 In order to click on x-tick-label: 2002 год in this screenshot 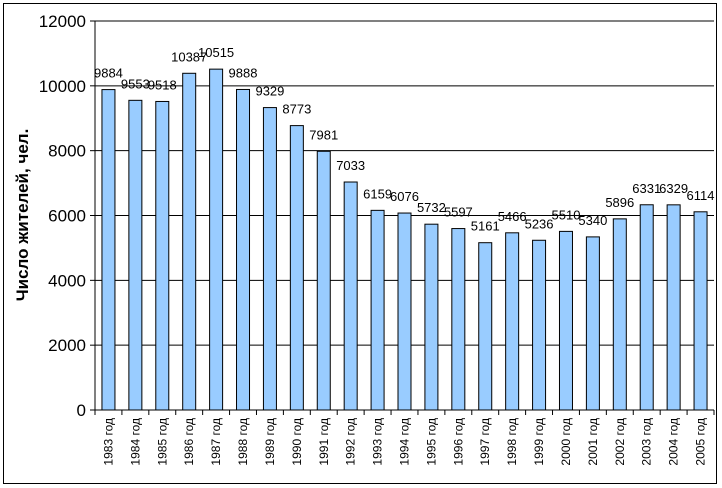, I will do `click(620, 442)`.